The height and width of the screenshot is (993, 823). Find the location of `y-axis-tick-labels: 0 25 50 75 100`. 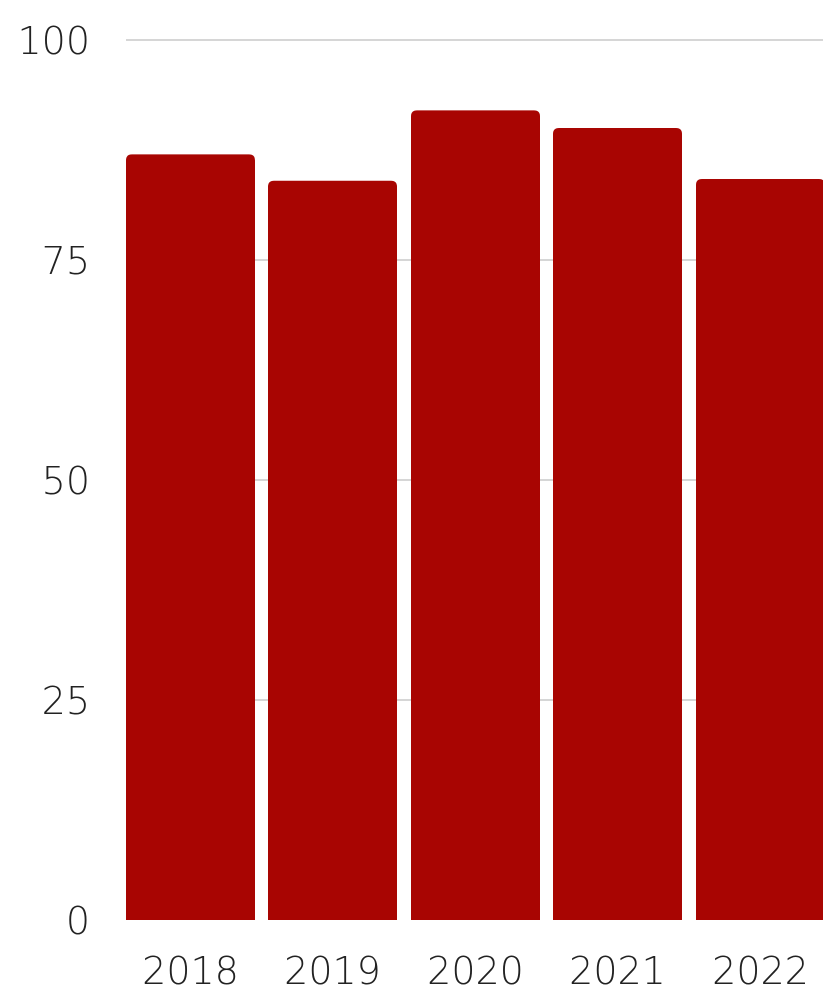

y-axis-tick-labels: 0 25 50 75 100 is located at coordinates (53, 481).